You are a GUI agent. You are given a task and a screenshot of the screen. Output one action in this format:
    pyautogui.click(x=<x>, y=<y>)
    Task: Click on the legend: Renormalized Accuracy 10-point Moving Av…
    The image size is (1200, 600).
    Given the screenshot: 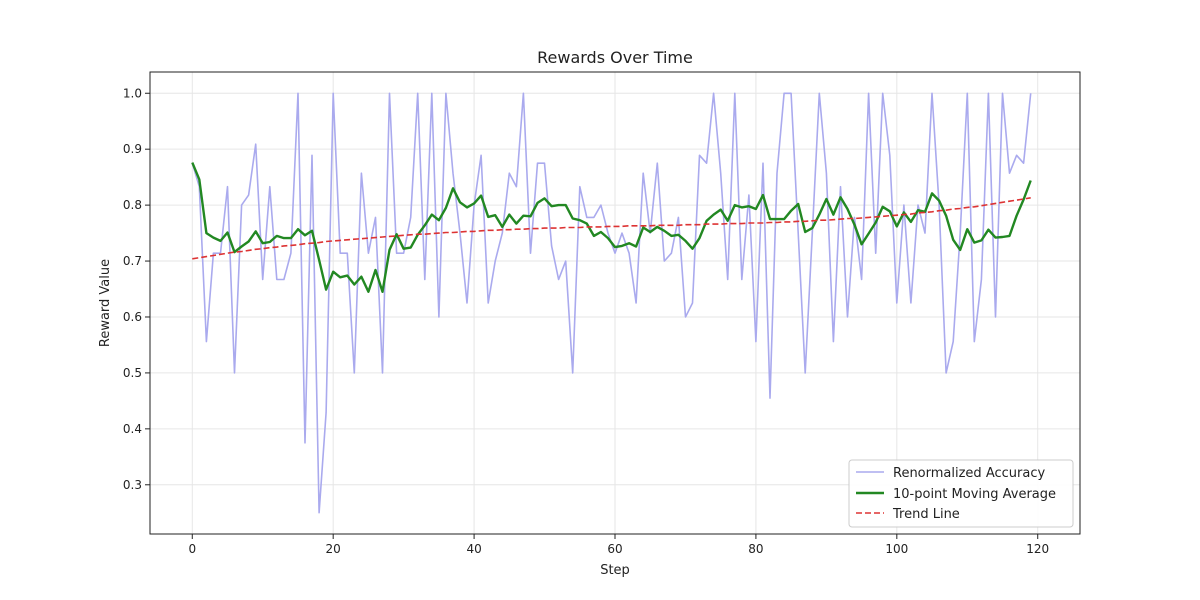 What is the action you would take?
    pyautogui.click(x=961, y=493)
    